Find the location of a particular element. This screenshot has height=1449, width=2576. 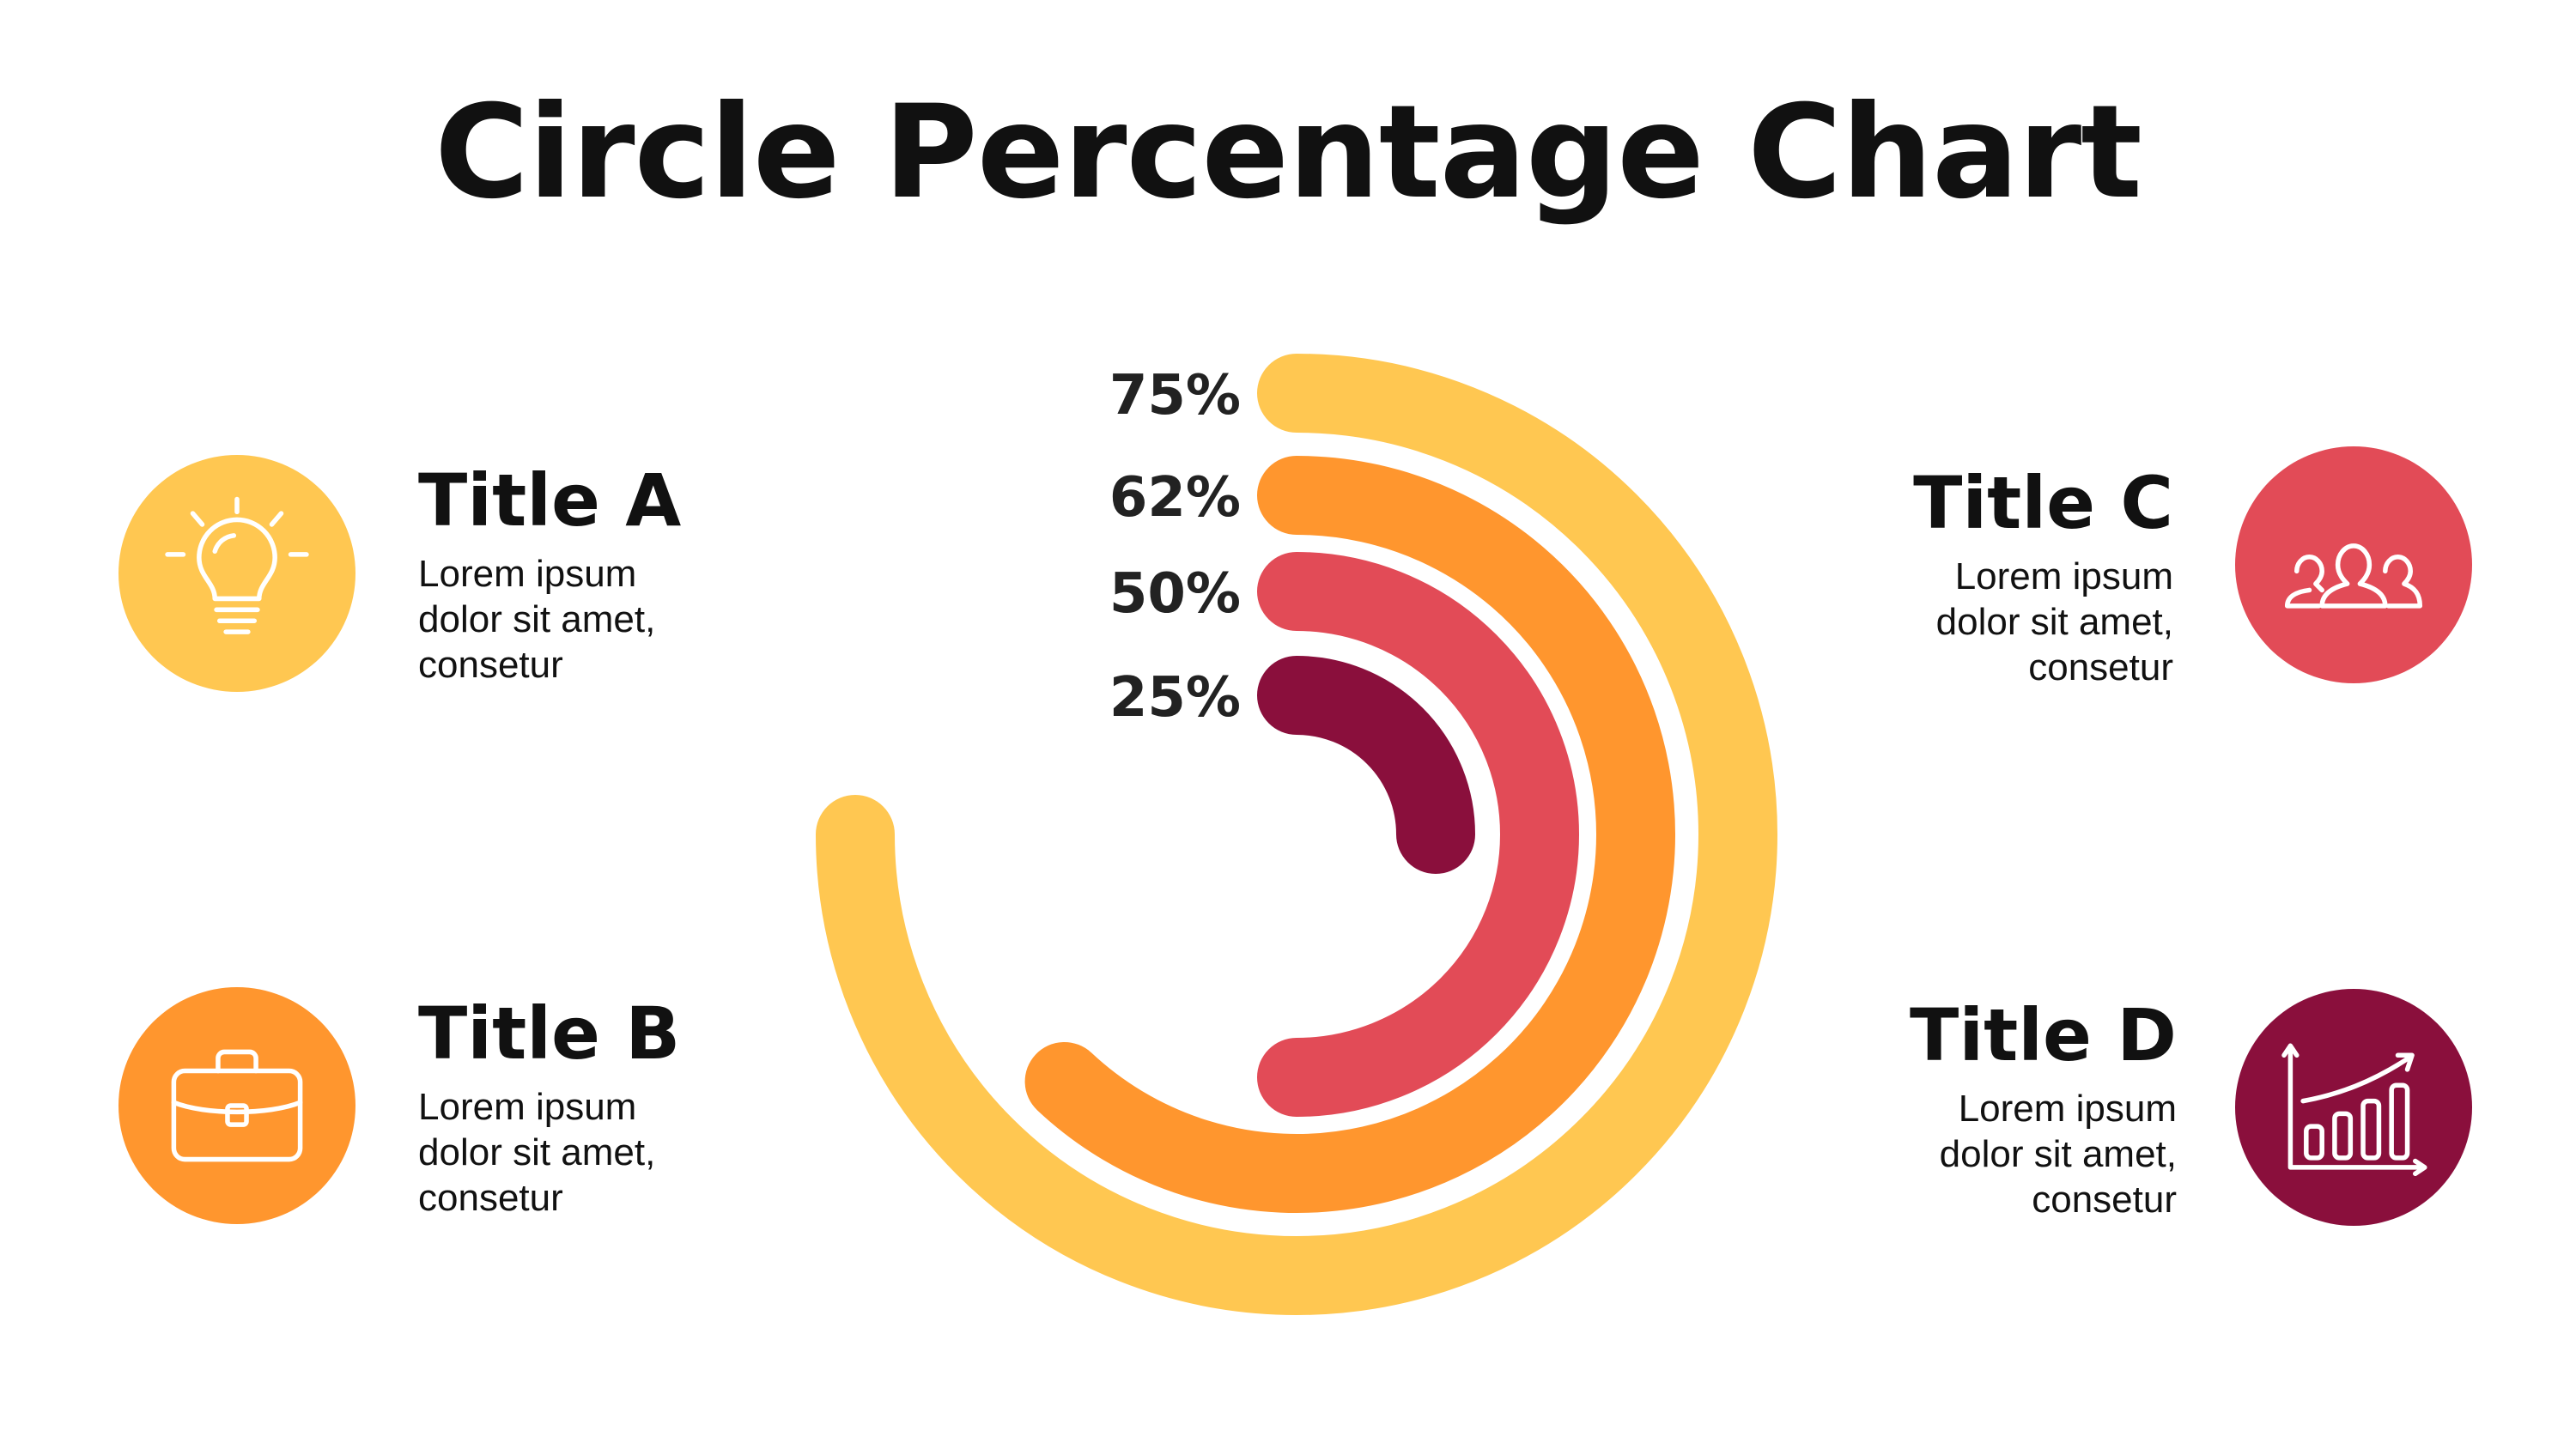

lightbulb-icon is located at coordinates (237, 565).